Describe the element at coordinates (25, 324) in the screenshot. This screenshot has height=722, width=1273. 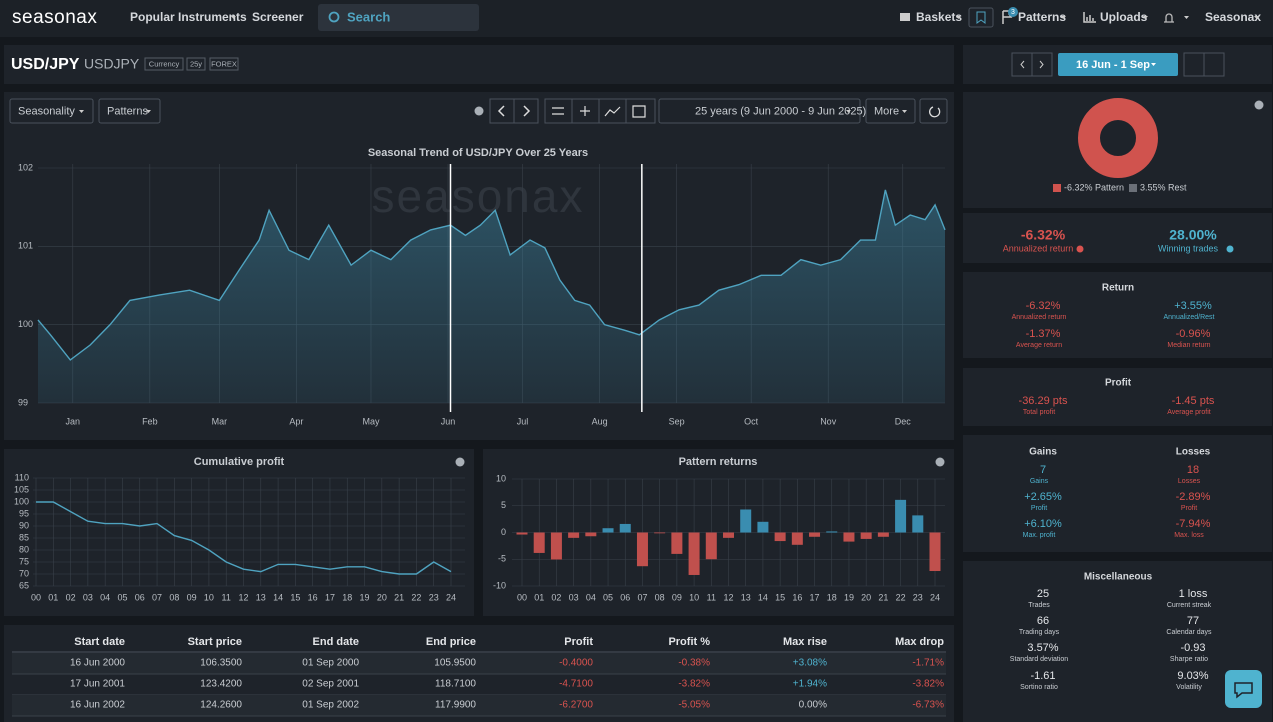
I see `y-tick-label: 100` at that location.